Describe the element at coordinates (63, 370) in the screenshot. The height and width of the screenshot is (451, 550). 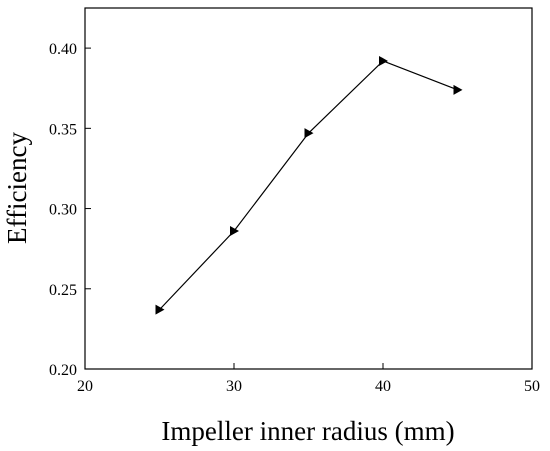
I see `y-tick-label: 0.20` at that location.